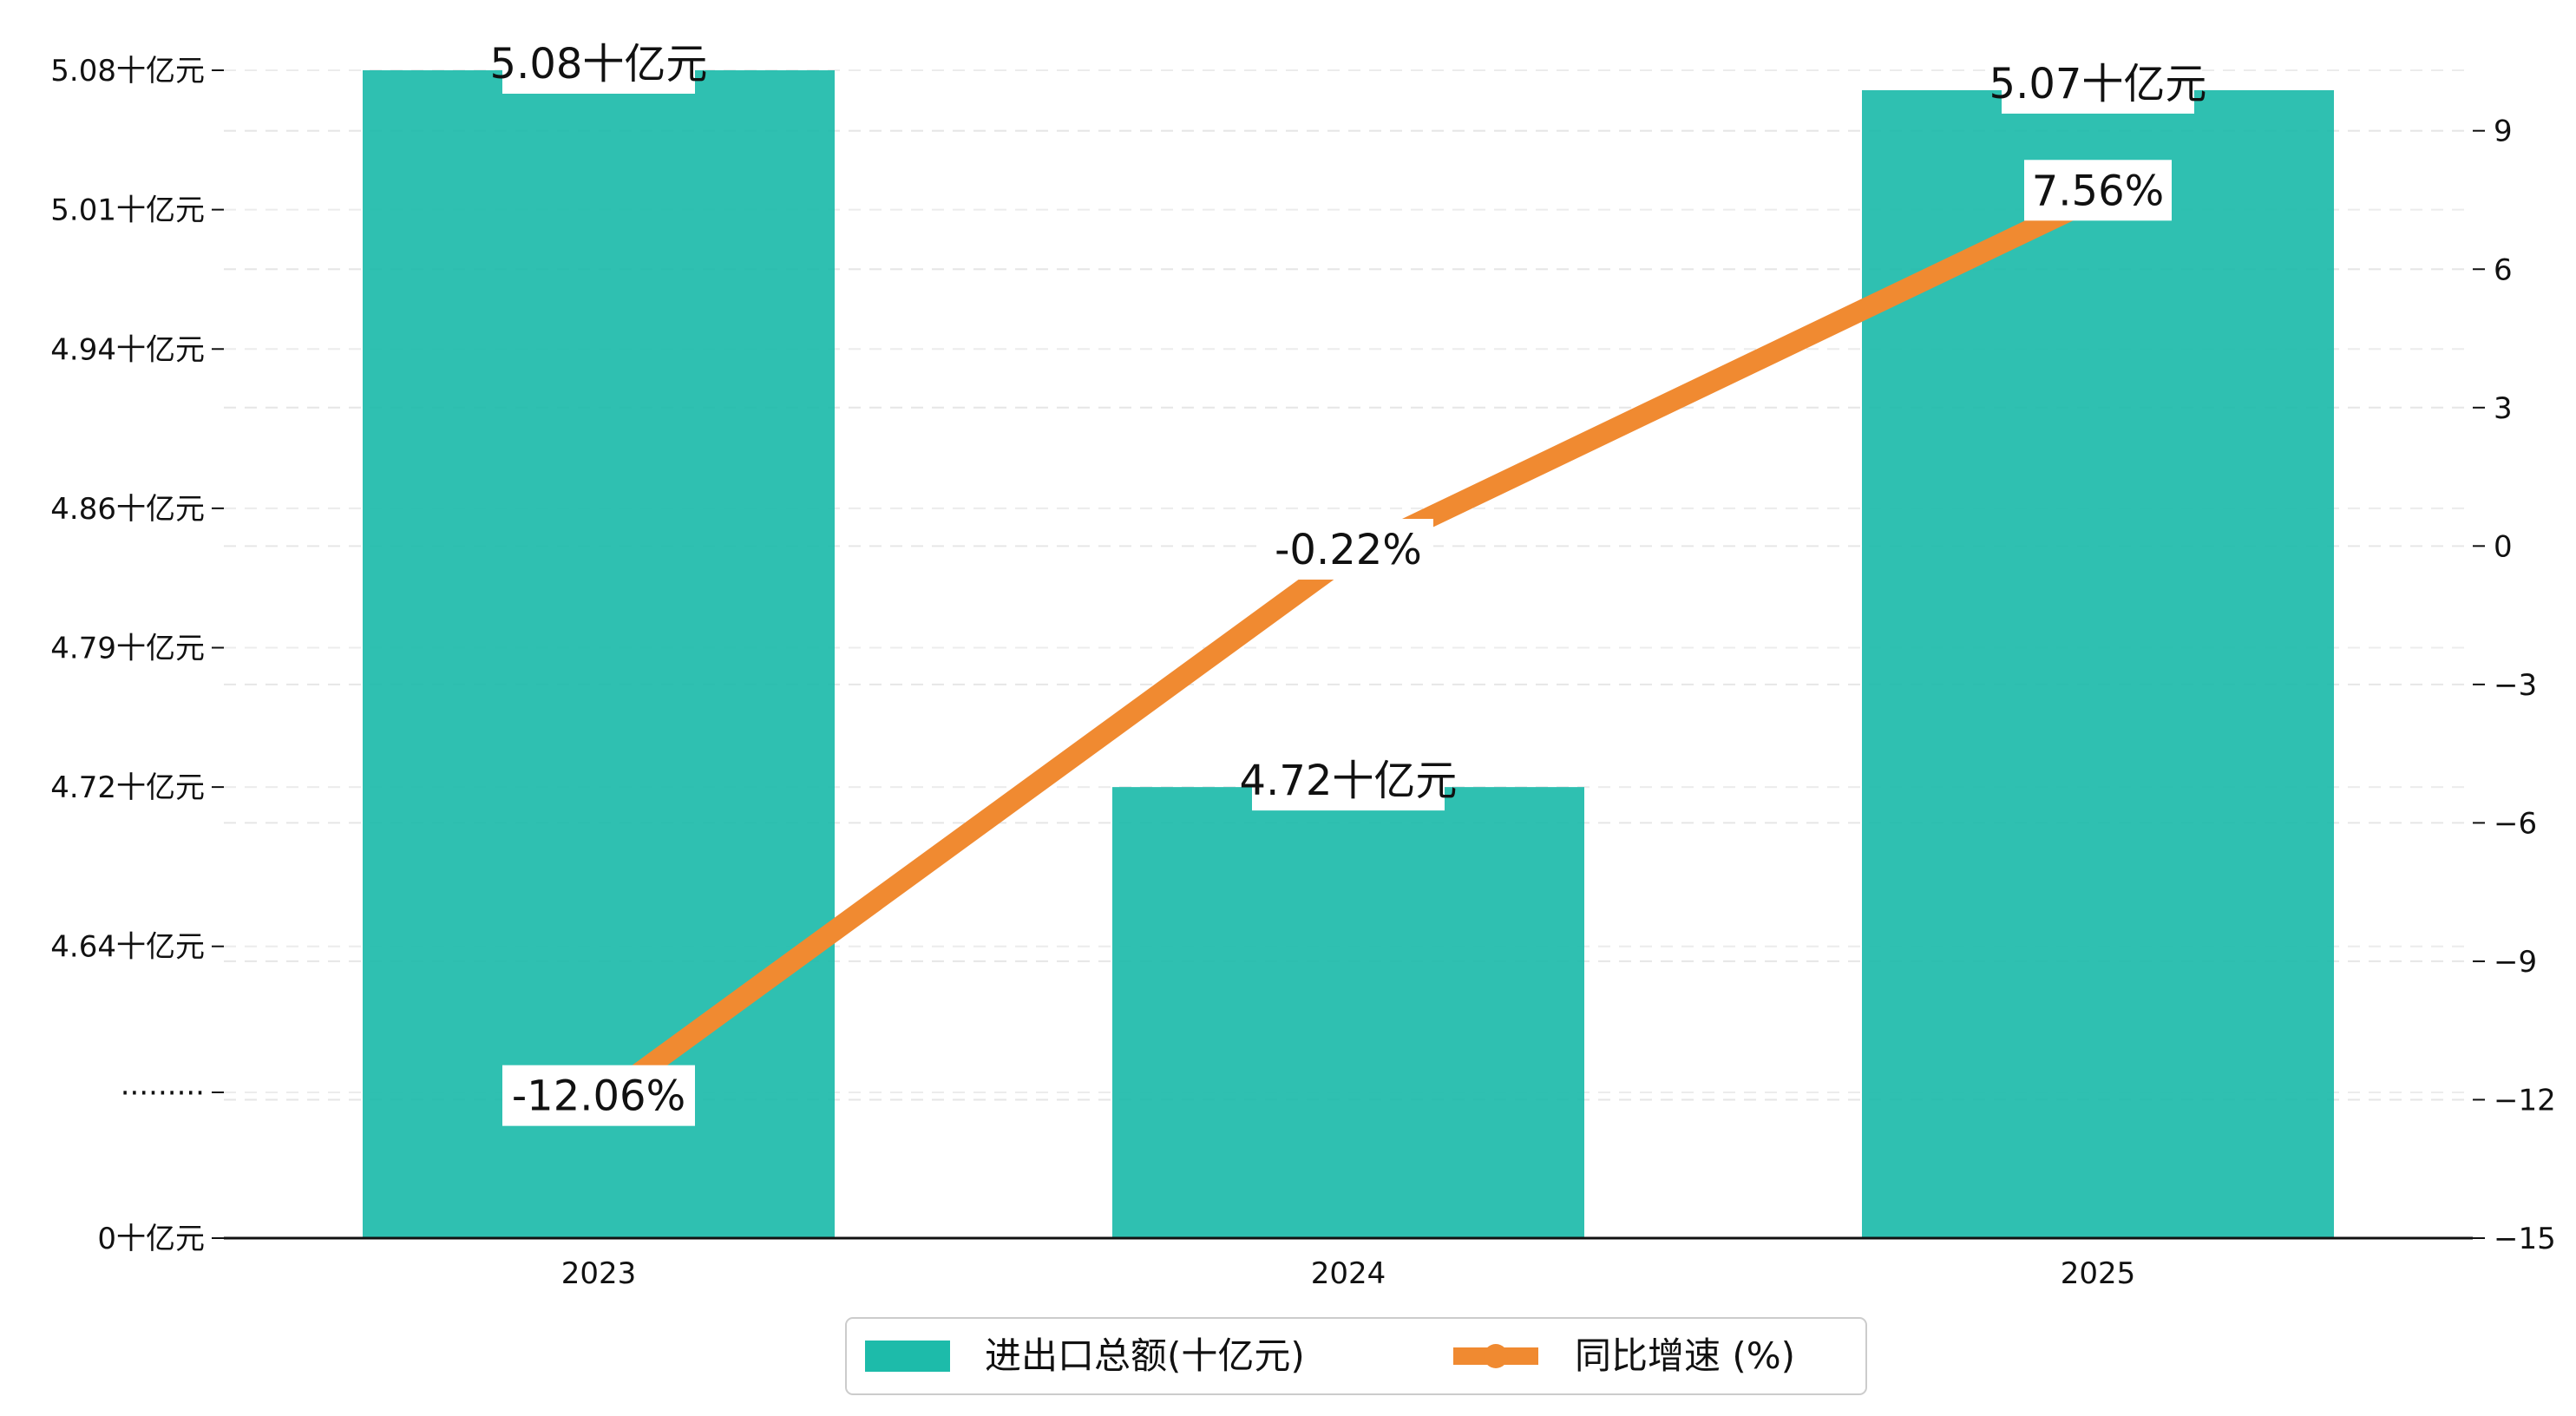 This screenshot has height=1416, width=2576. I want to click on y-tick-label: 0十亿元, so click(151, 1239).